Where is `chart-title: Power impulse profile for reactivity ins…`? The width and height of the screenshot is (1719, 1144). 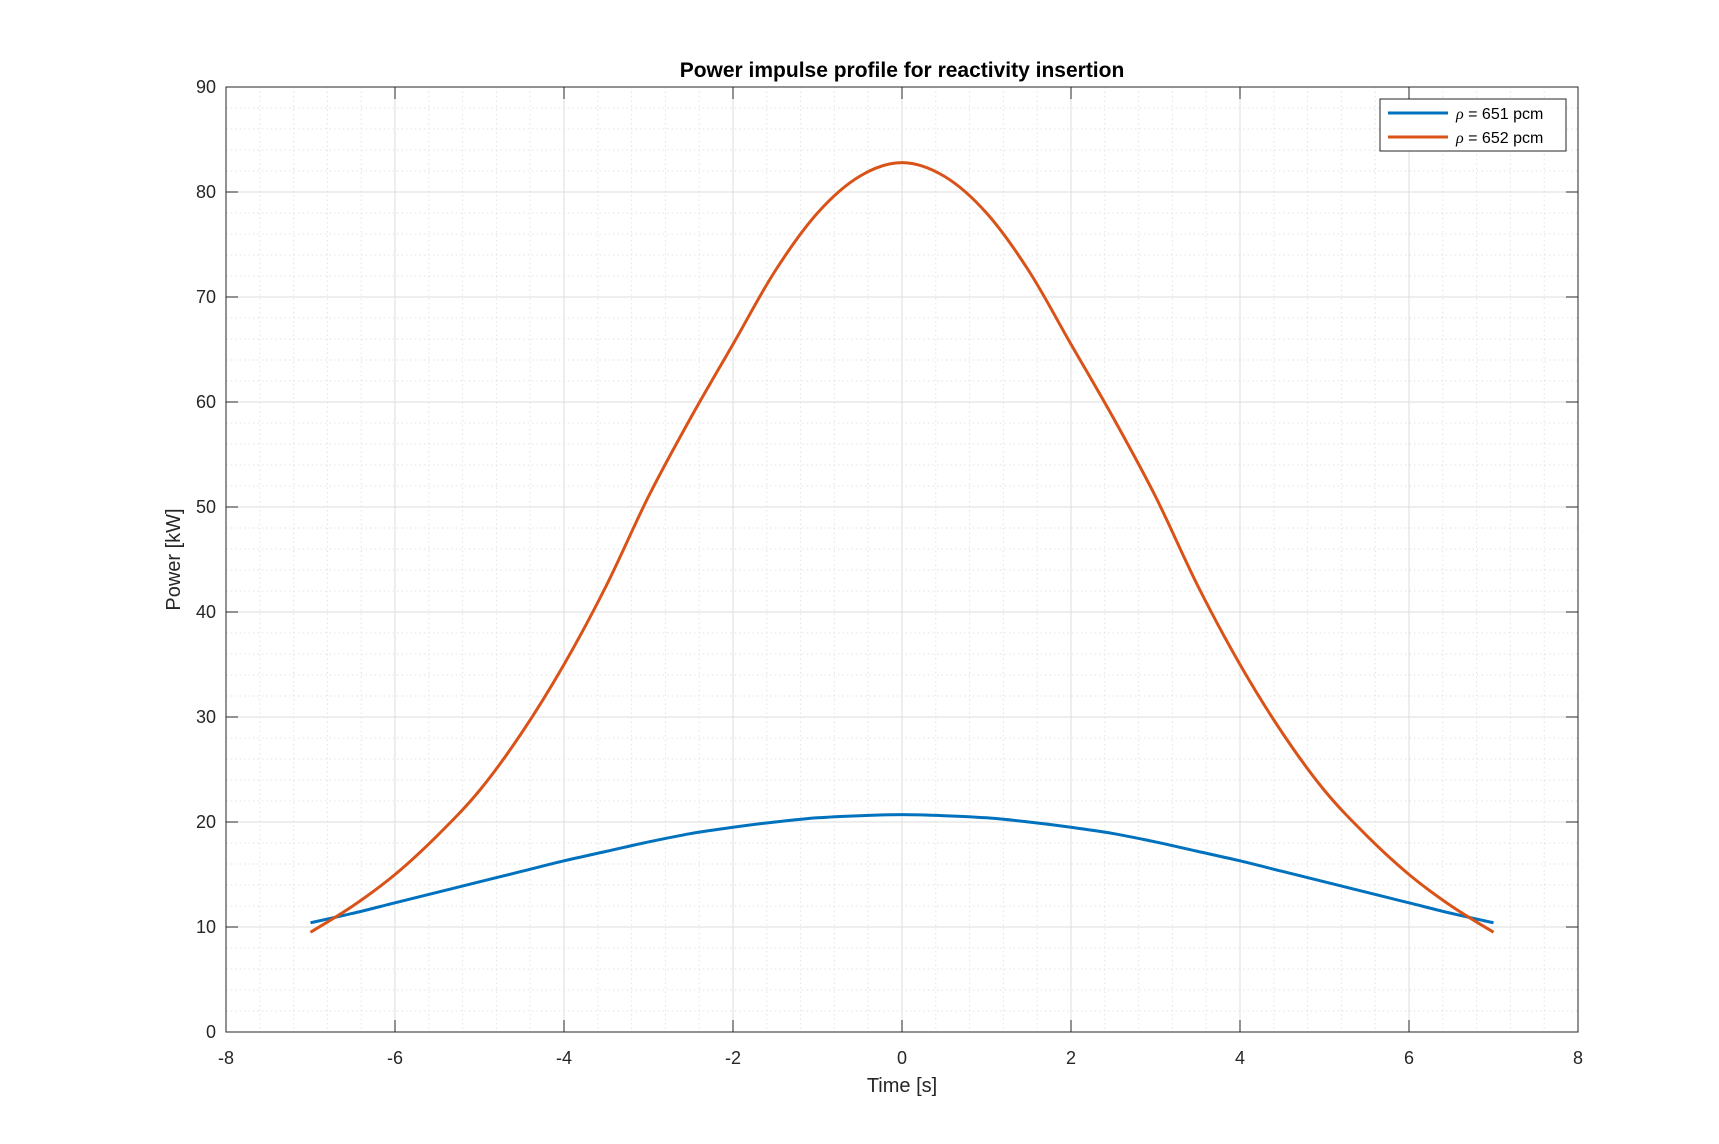
chart-title: Power impulse profile for reactivity ins… is located at coordinates (902, 70).